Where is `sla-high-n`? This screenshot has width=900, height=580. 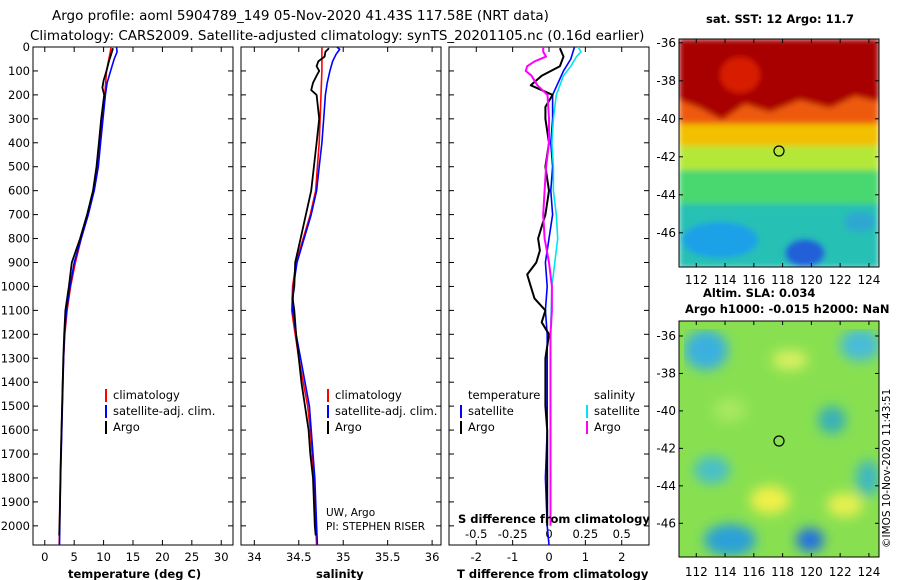
sla-high-n is located at coordinates (790, 360).